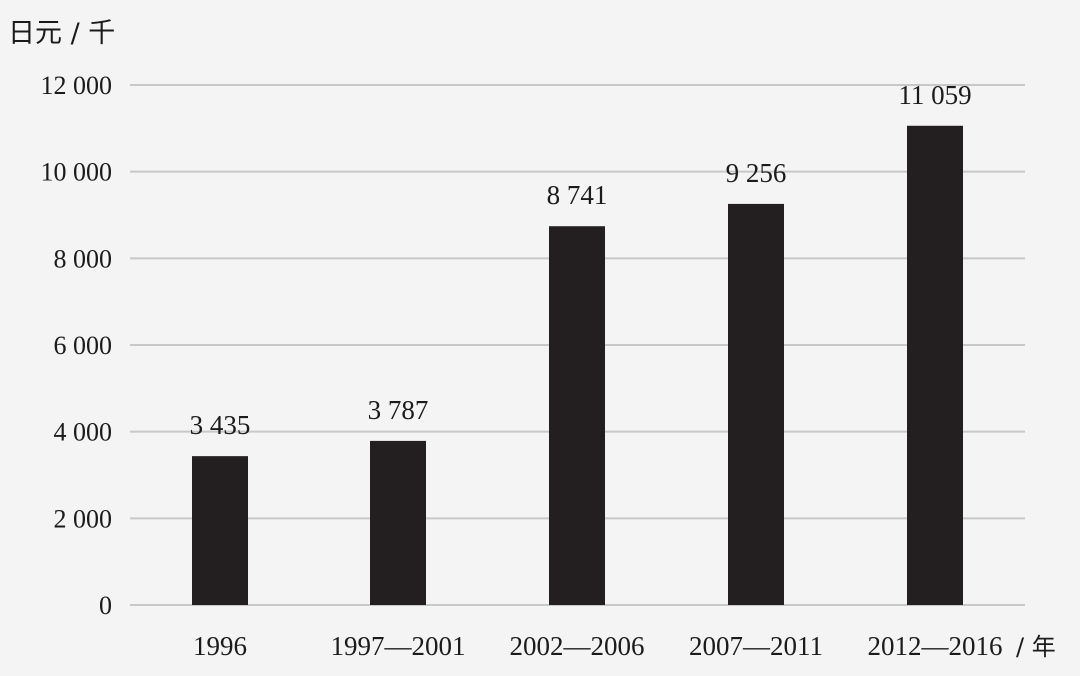  I want to click on y-tick-label: 4 000, so click(83, 432).